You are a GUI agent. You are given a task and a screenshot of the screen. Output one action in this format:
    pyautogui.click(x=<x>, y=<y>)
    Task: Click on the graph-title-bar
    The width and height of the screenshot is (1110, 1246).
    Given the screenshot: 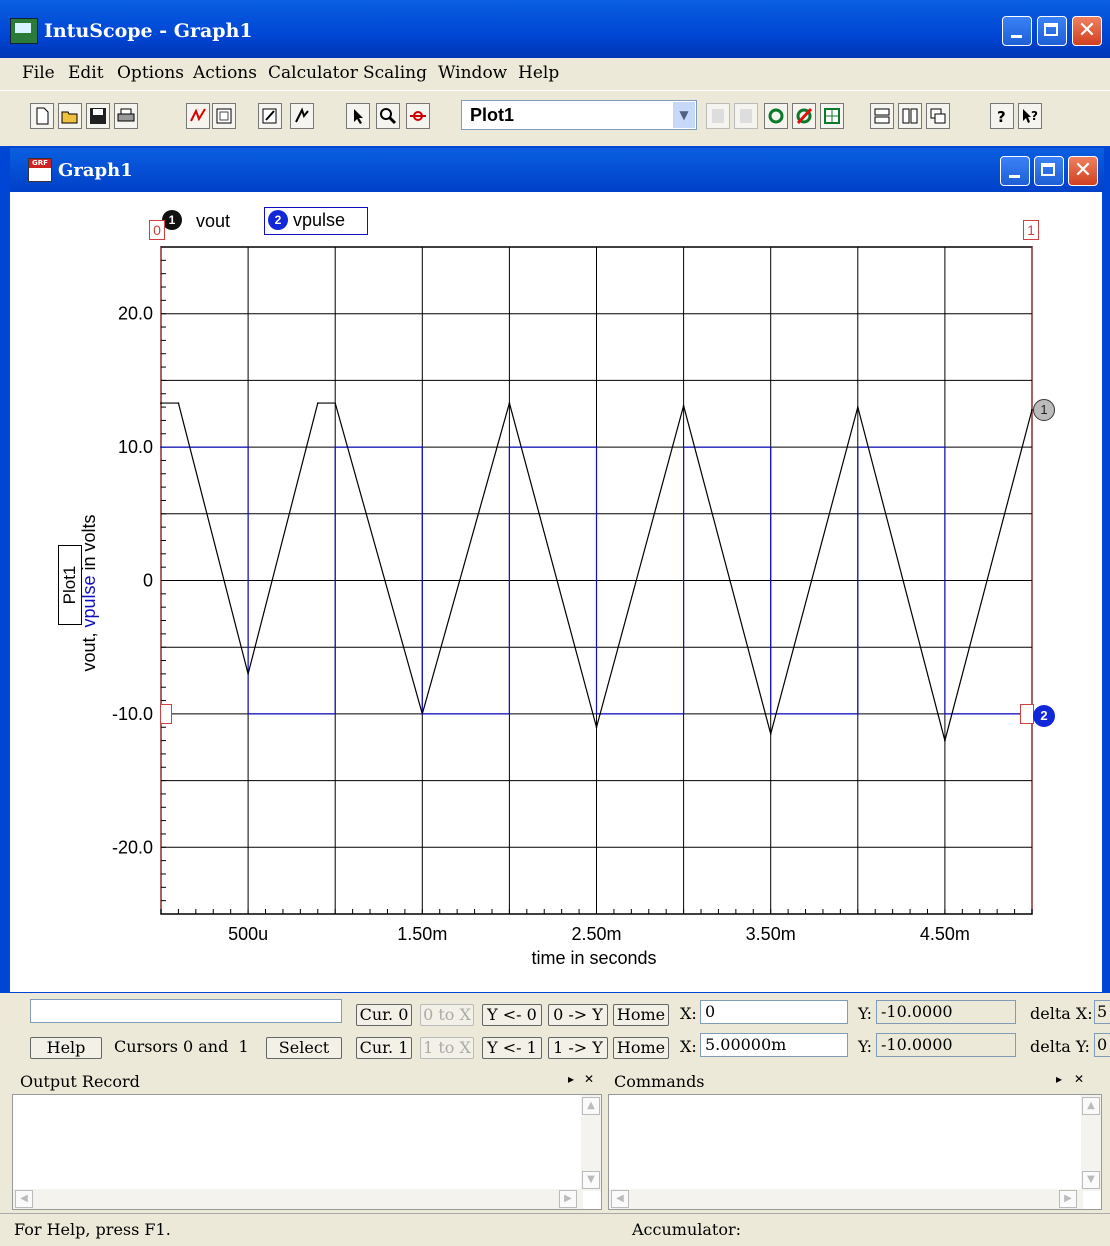 What is the action you would take?
    pyautogui.click(x=557, y=170)
    